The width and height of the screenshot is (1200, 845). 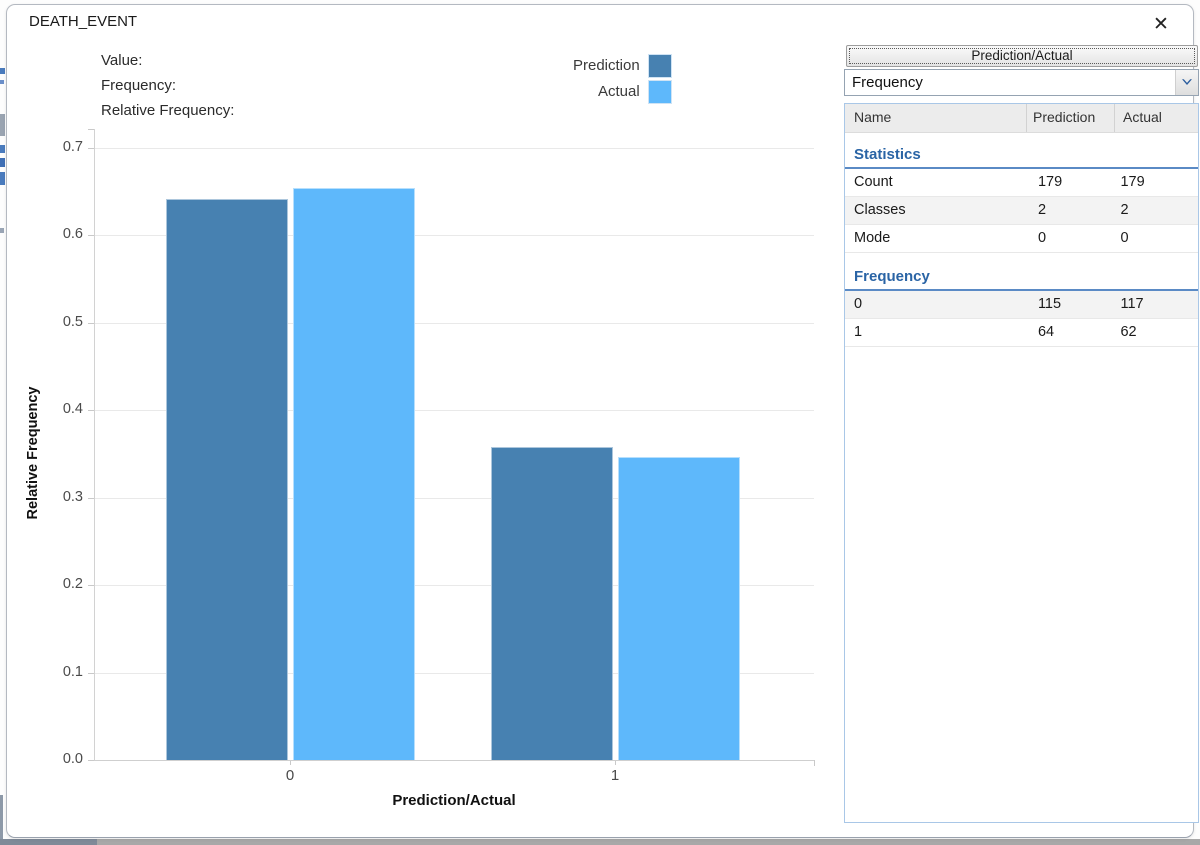 I want to click on measure-select-value: Frequency, so click(x=887, y=82).